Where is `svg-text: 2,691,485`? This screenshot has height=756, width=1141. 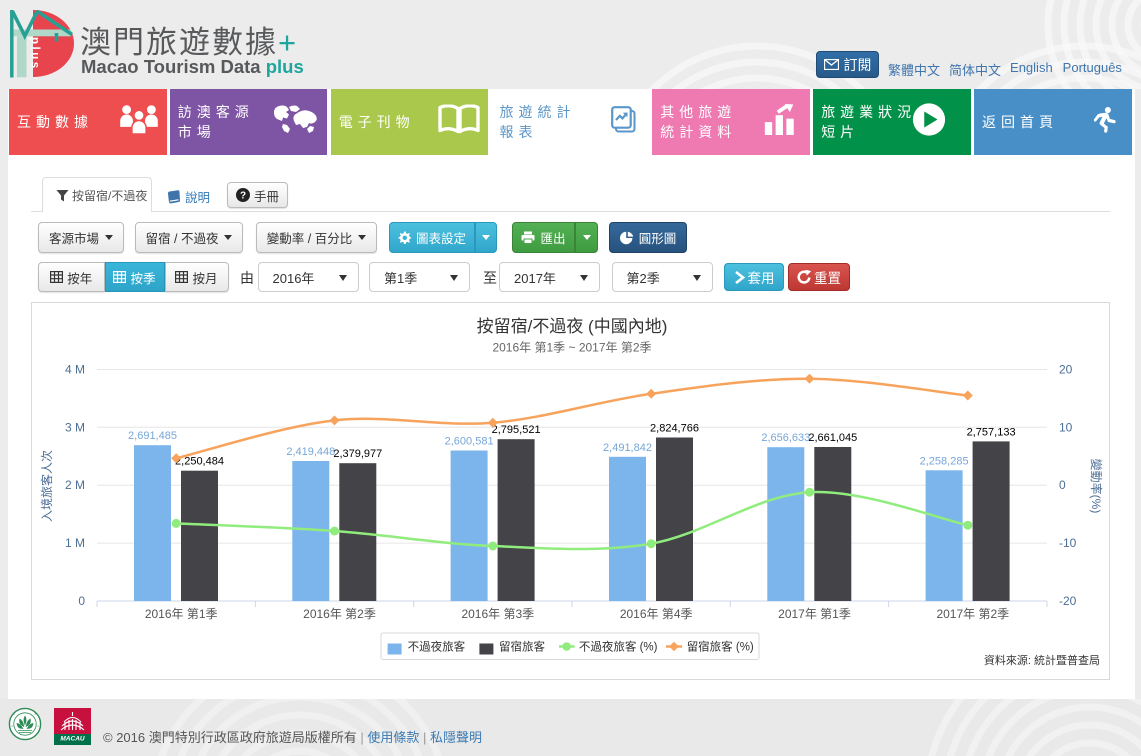 svg-text: 2,691,485 is located at coordinates (152, 436).